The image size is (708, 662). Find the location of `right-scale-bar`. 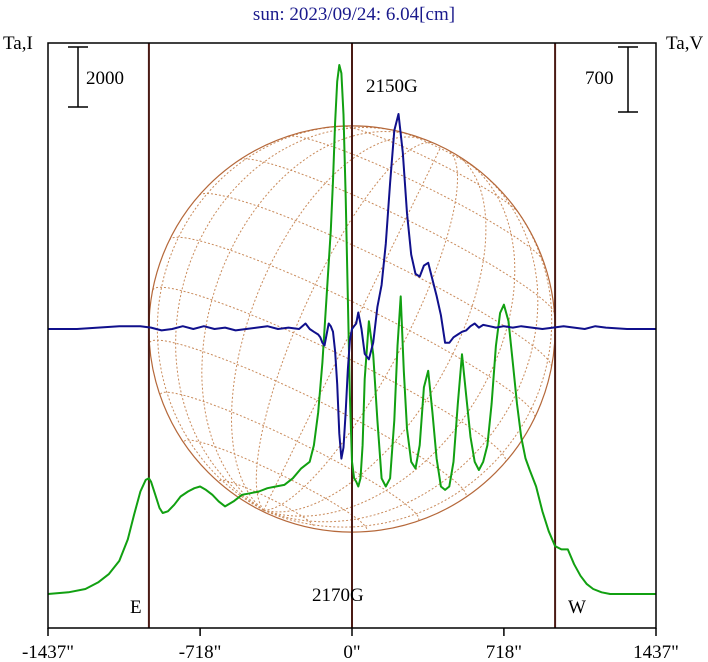

right-scale-bar is located at coordinates (628, 79).